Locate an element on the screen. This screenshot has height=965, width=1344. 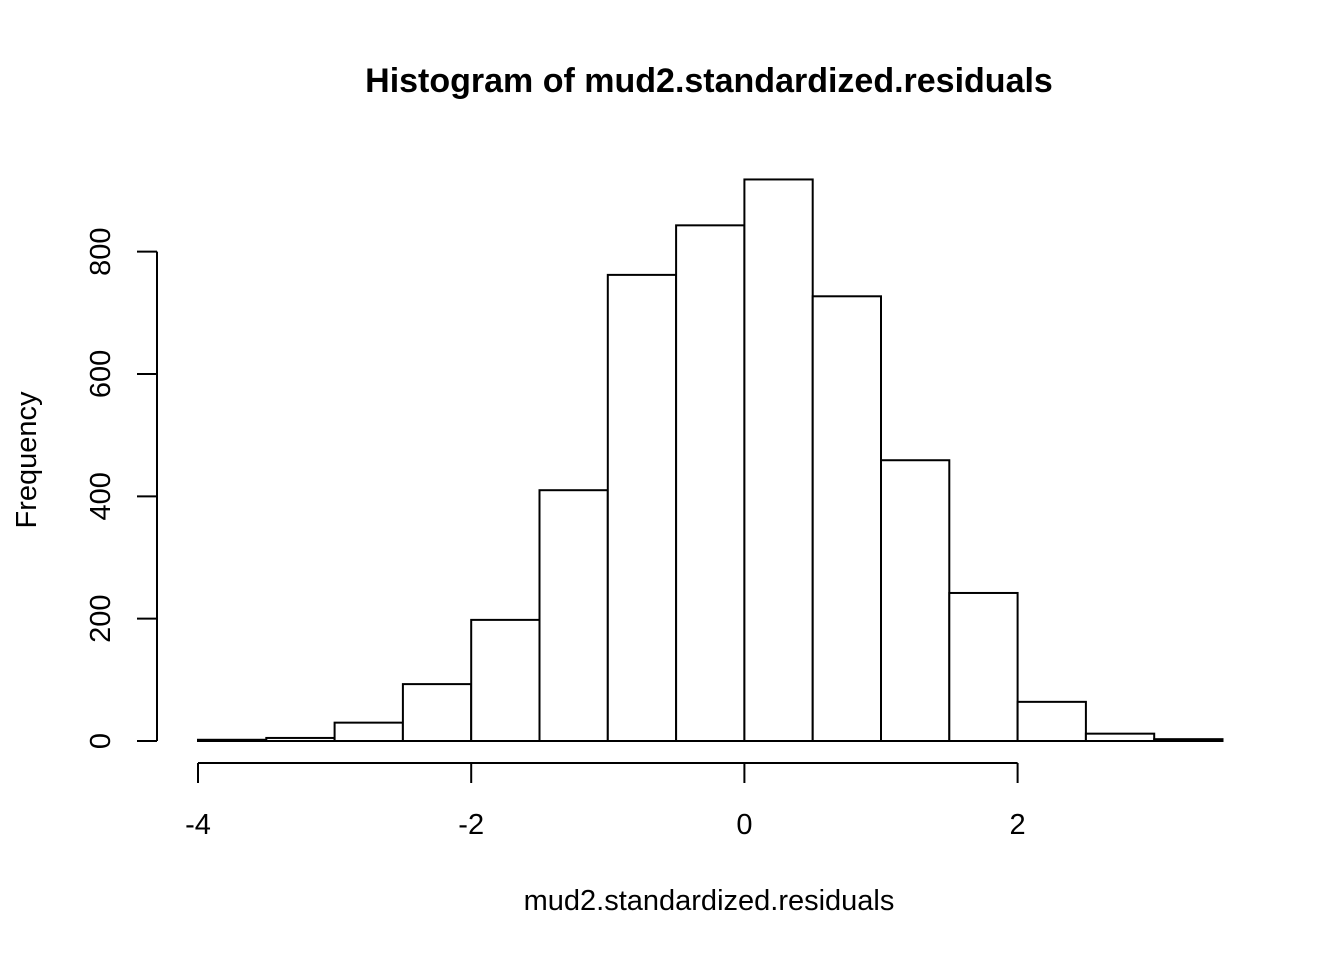
x-tick-label: 0 is located at coordinates (744, 825).